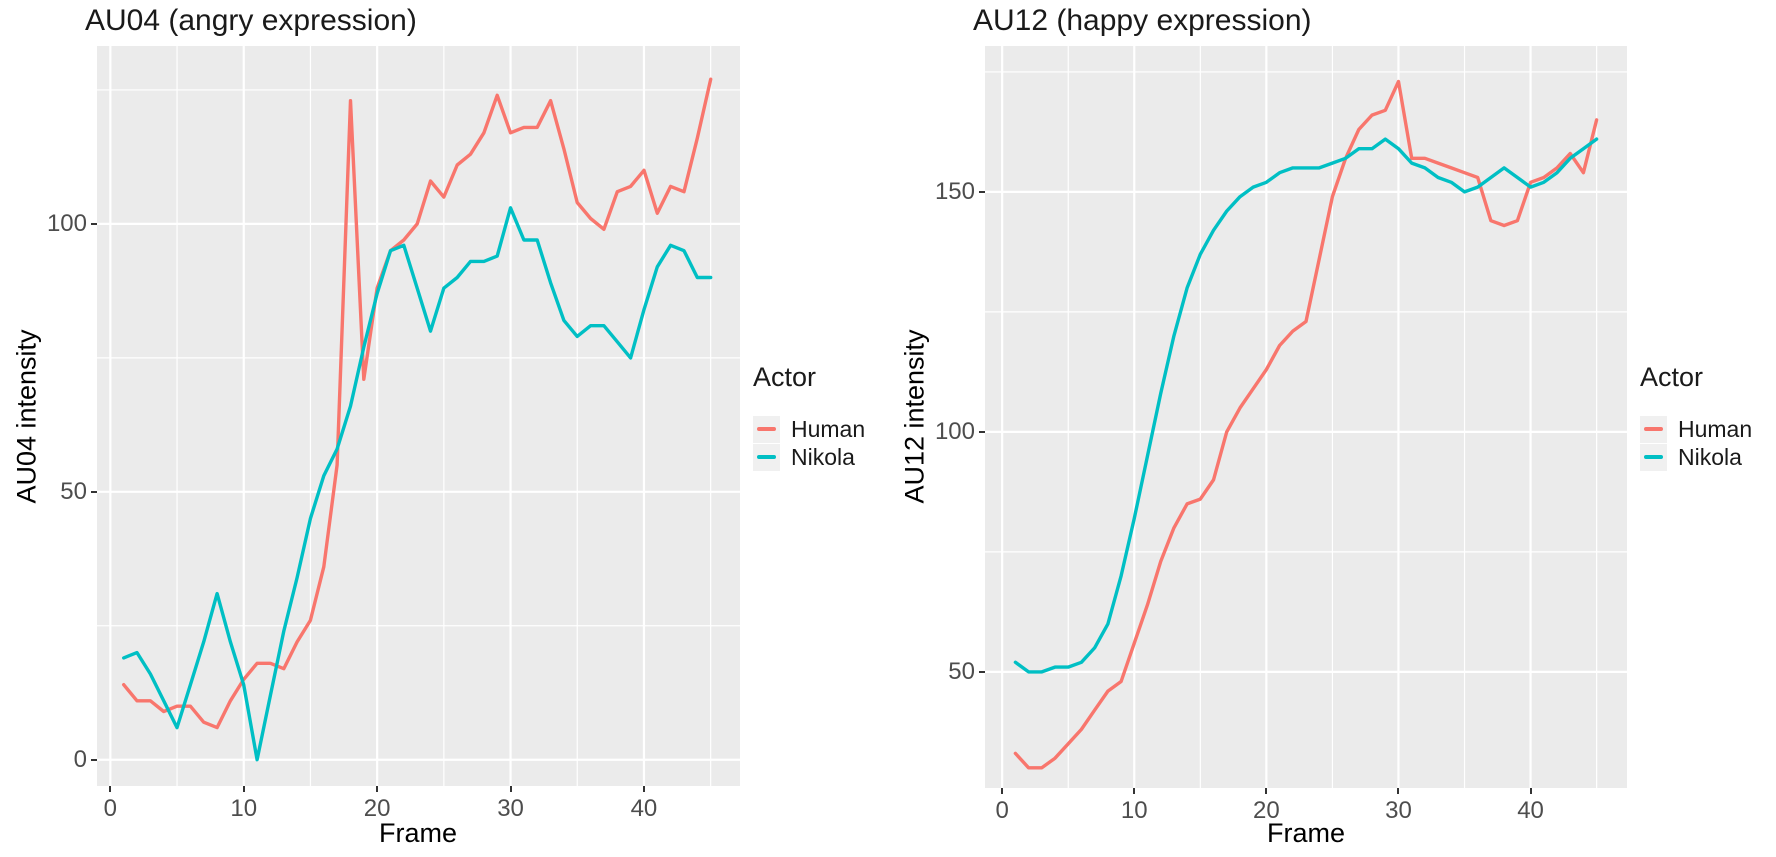 This screenshot has height=857, width=1776. What do you see at coordinates (417, 833) in the screenshot?
I see `x-axis-title-au04: Frame` at bounding box center [417, 833].